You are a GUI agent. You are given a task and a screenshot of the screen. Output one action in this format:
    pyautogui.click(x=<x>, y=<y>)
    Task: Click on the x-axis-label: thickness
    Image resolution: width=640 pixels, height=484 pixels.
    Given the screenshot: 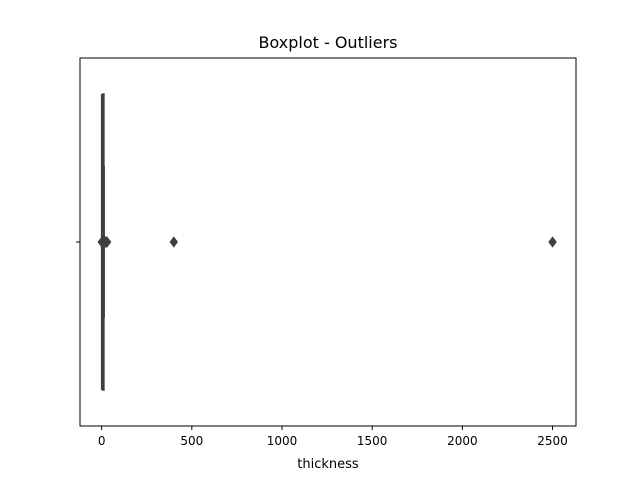 What is the action you would take?
    pyautogui.click(x=328, y=464)
    